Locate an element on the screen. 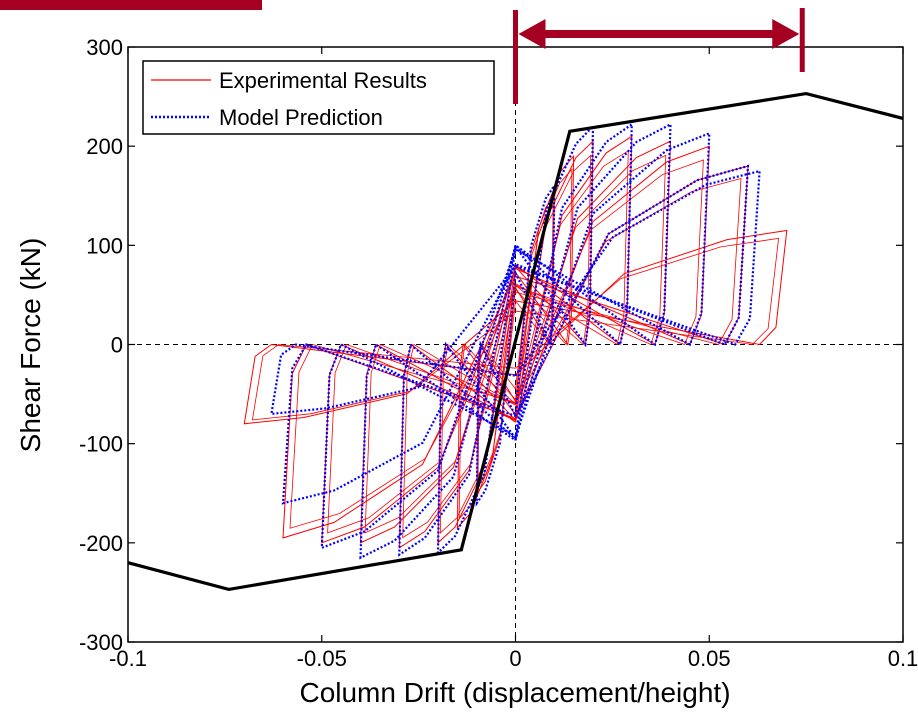 The width and height of the screenshot is (918, 715). legend-box is located at coordinates (318, 97).